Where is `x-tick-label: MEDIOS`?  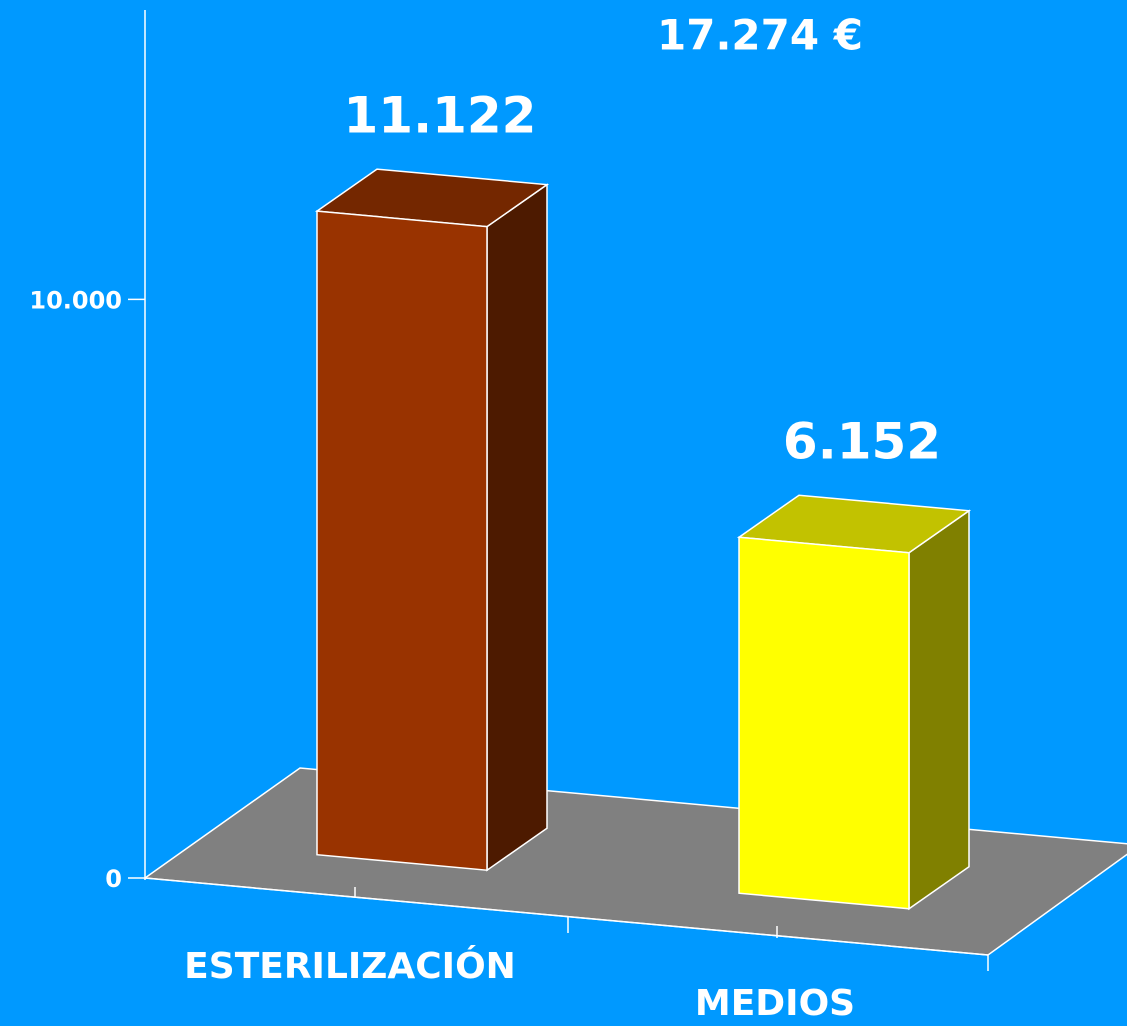 x-tick-label: MEDIOS is located at coordinates (775, 1003).